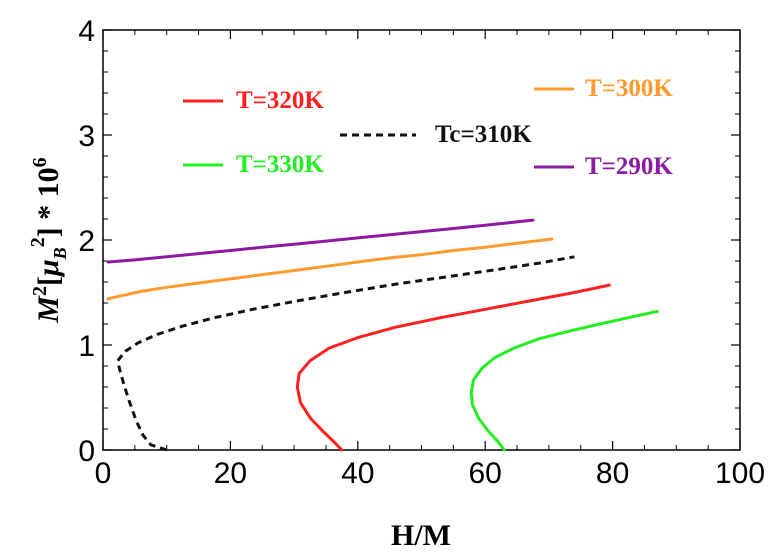 The width and height of the screenshot is (778, 552). Describe the element at coordinates (357, 473) in the screenshot. I see `x-tick-label: 40` at that location.